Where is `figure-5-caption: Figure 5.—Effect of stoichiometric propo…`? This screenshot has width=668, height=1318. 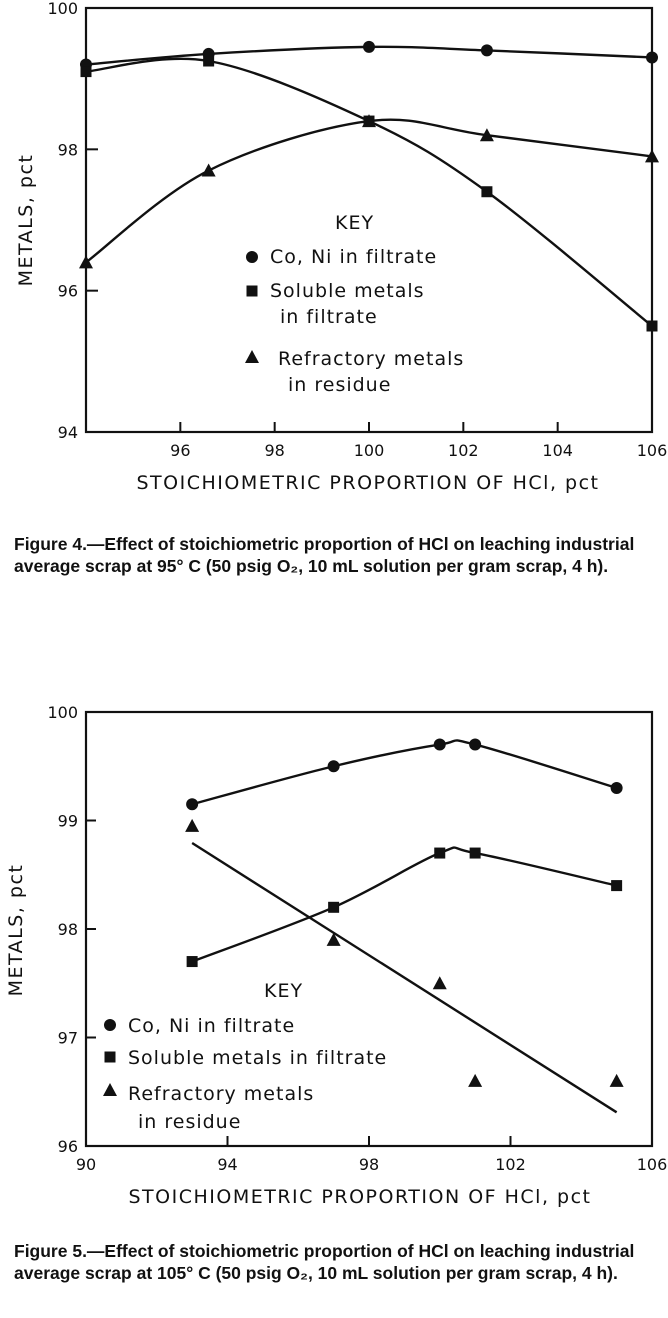 figure-5-caption: Figure 5.—Effect of stoichiometric propo… is located at coordinates (324, 1262).